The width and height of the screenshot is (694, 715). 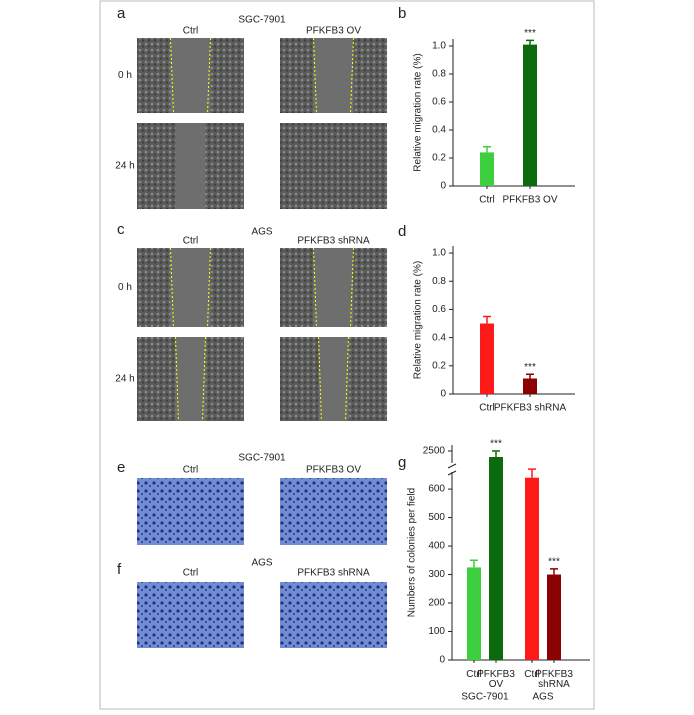 I want to click on y-tick-label: 400, so click(x=436, y=546).